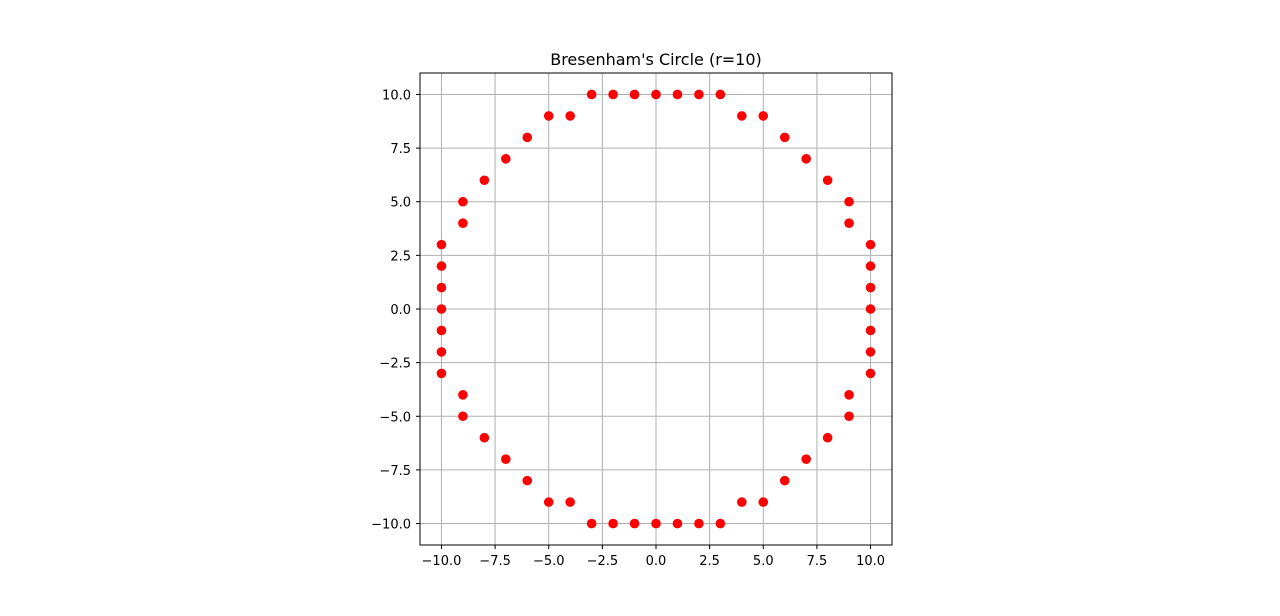  I want to click on y-tick-label: 7.5, so click(400, 149).